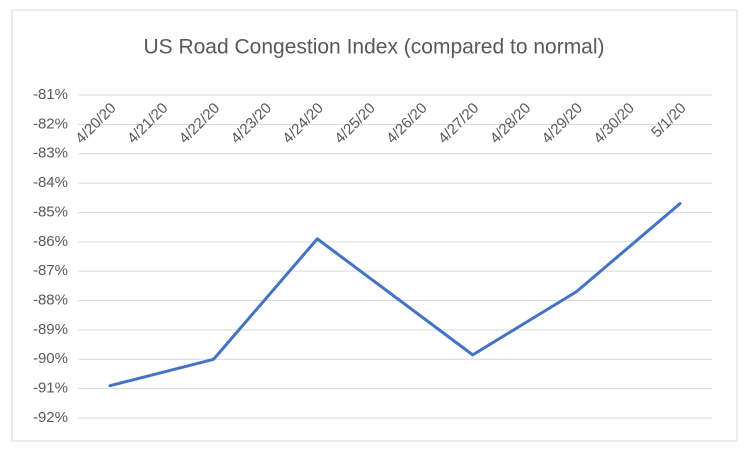  Describe the element at coordinates (50, 123) in the screenshot. I see `y-tick-label: -82%` at that location.